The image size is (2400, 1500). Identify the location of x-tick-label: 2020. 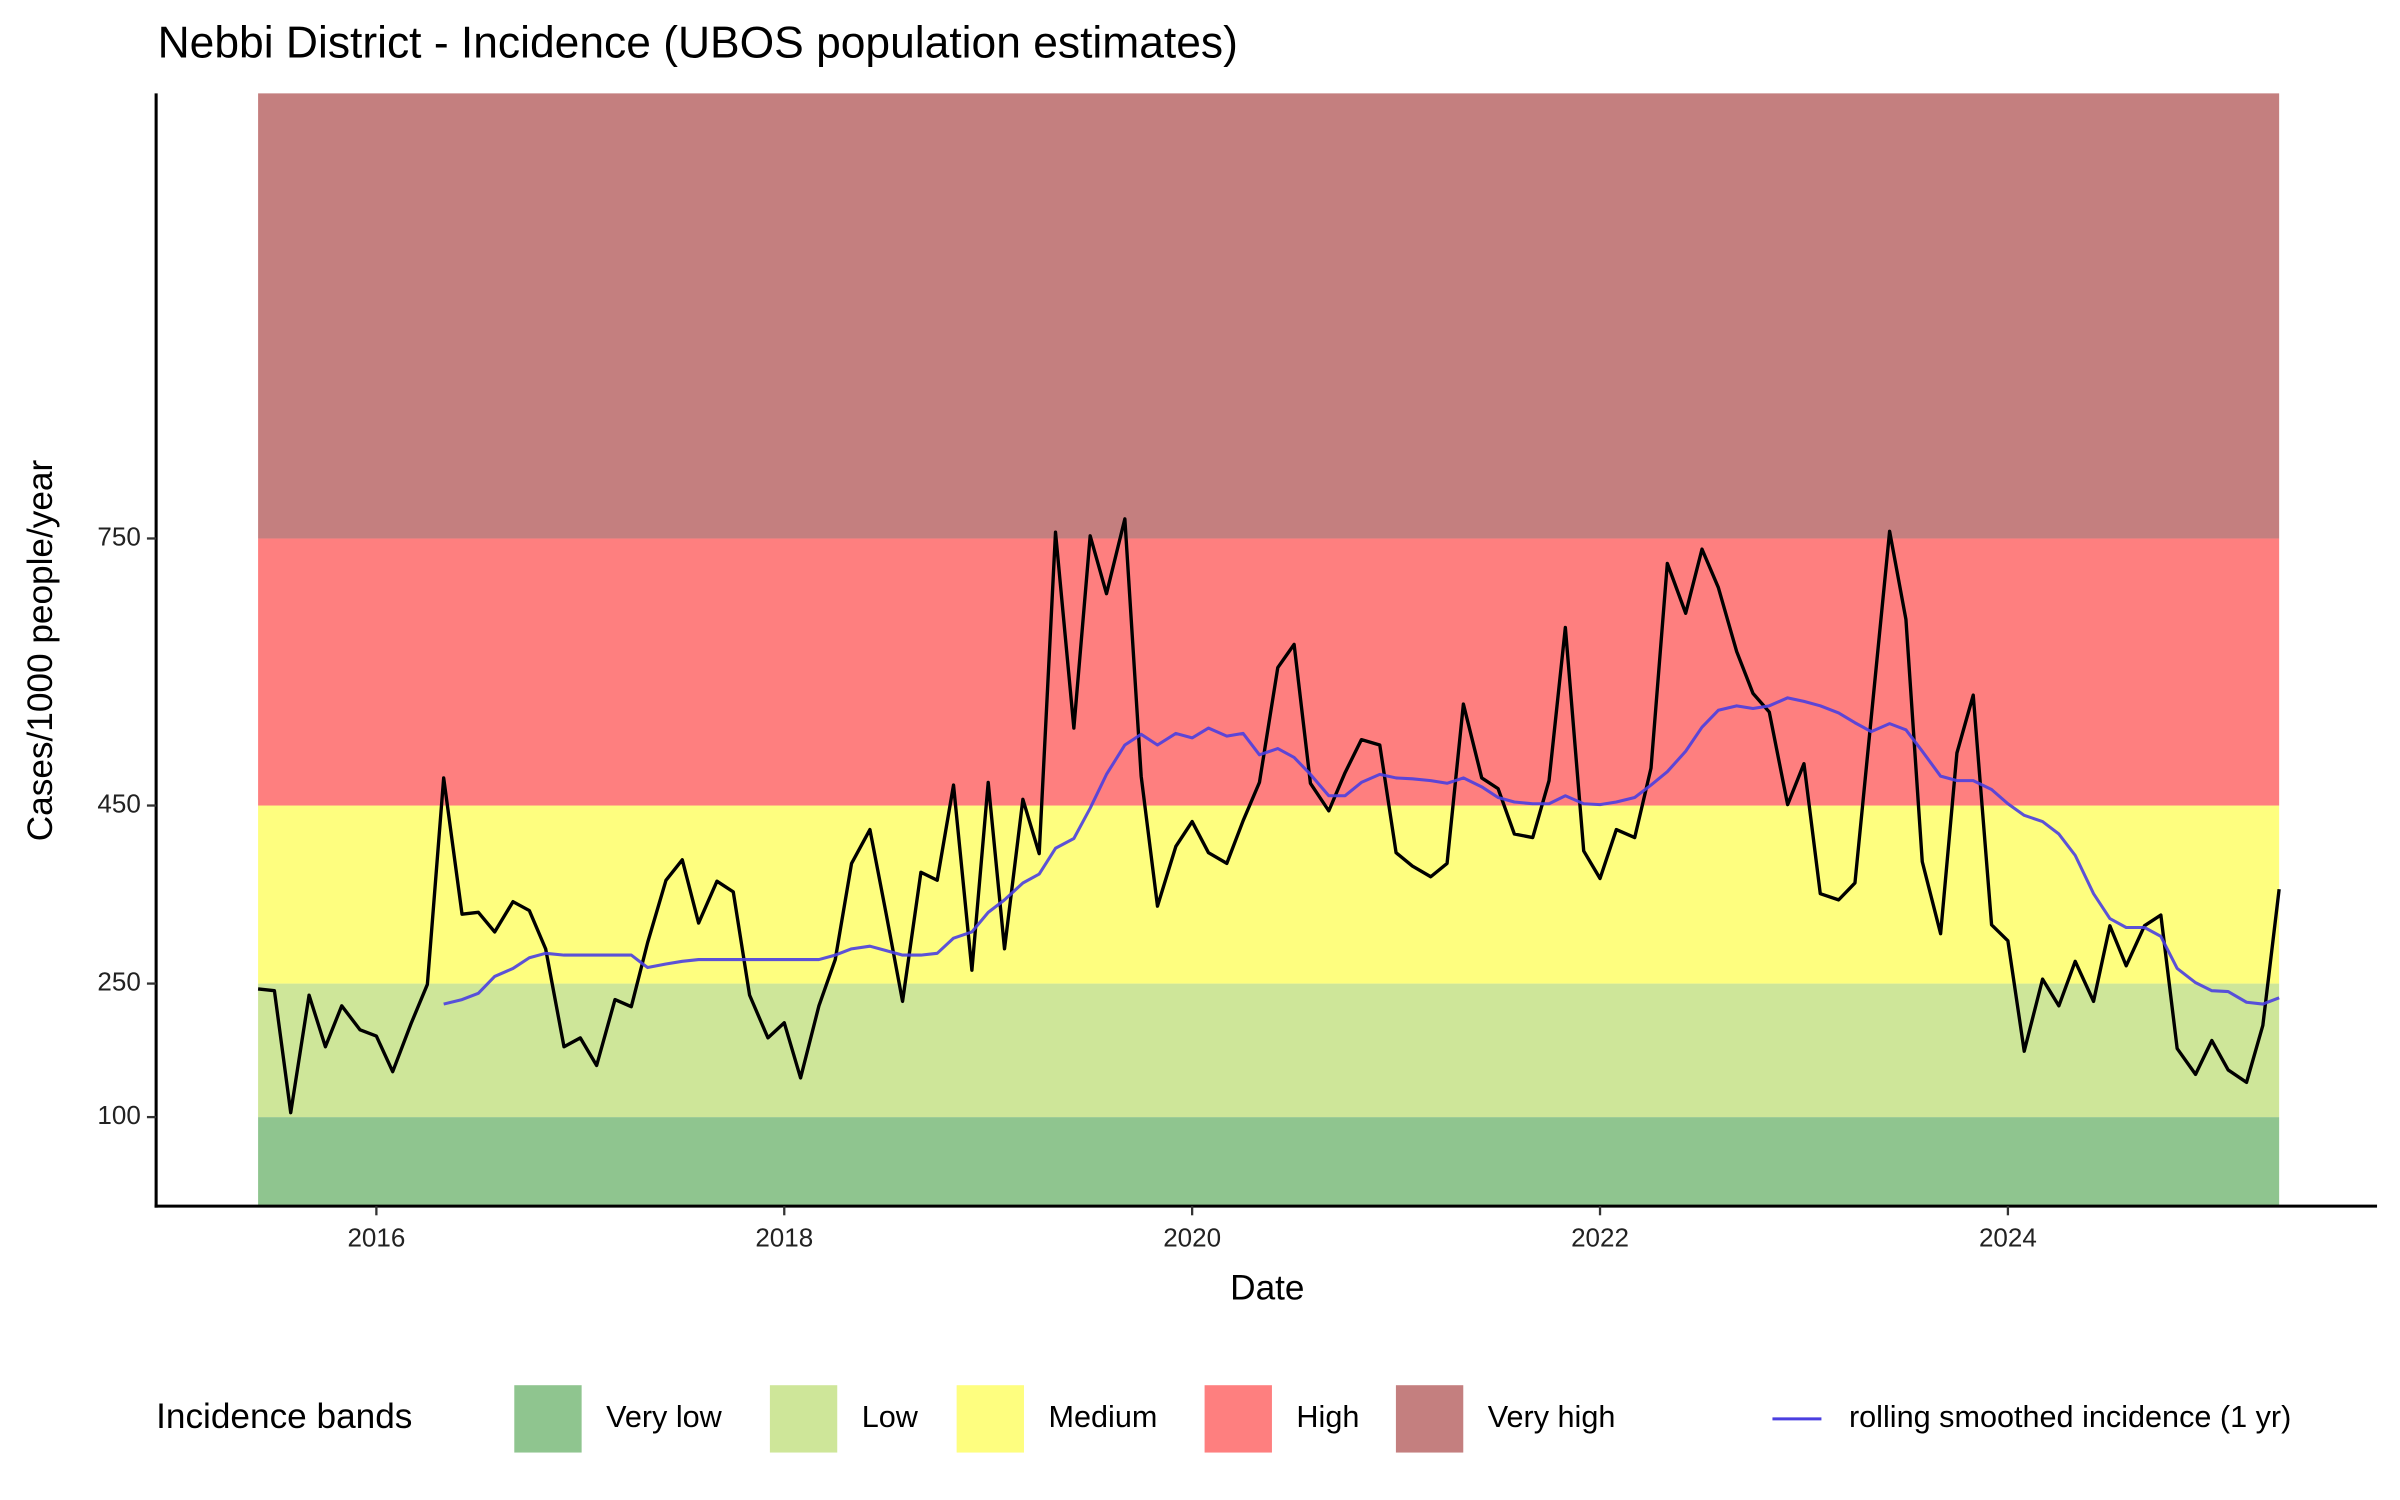
(1192, 1238).